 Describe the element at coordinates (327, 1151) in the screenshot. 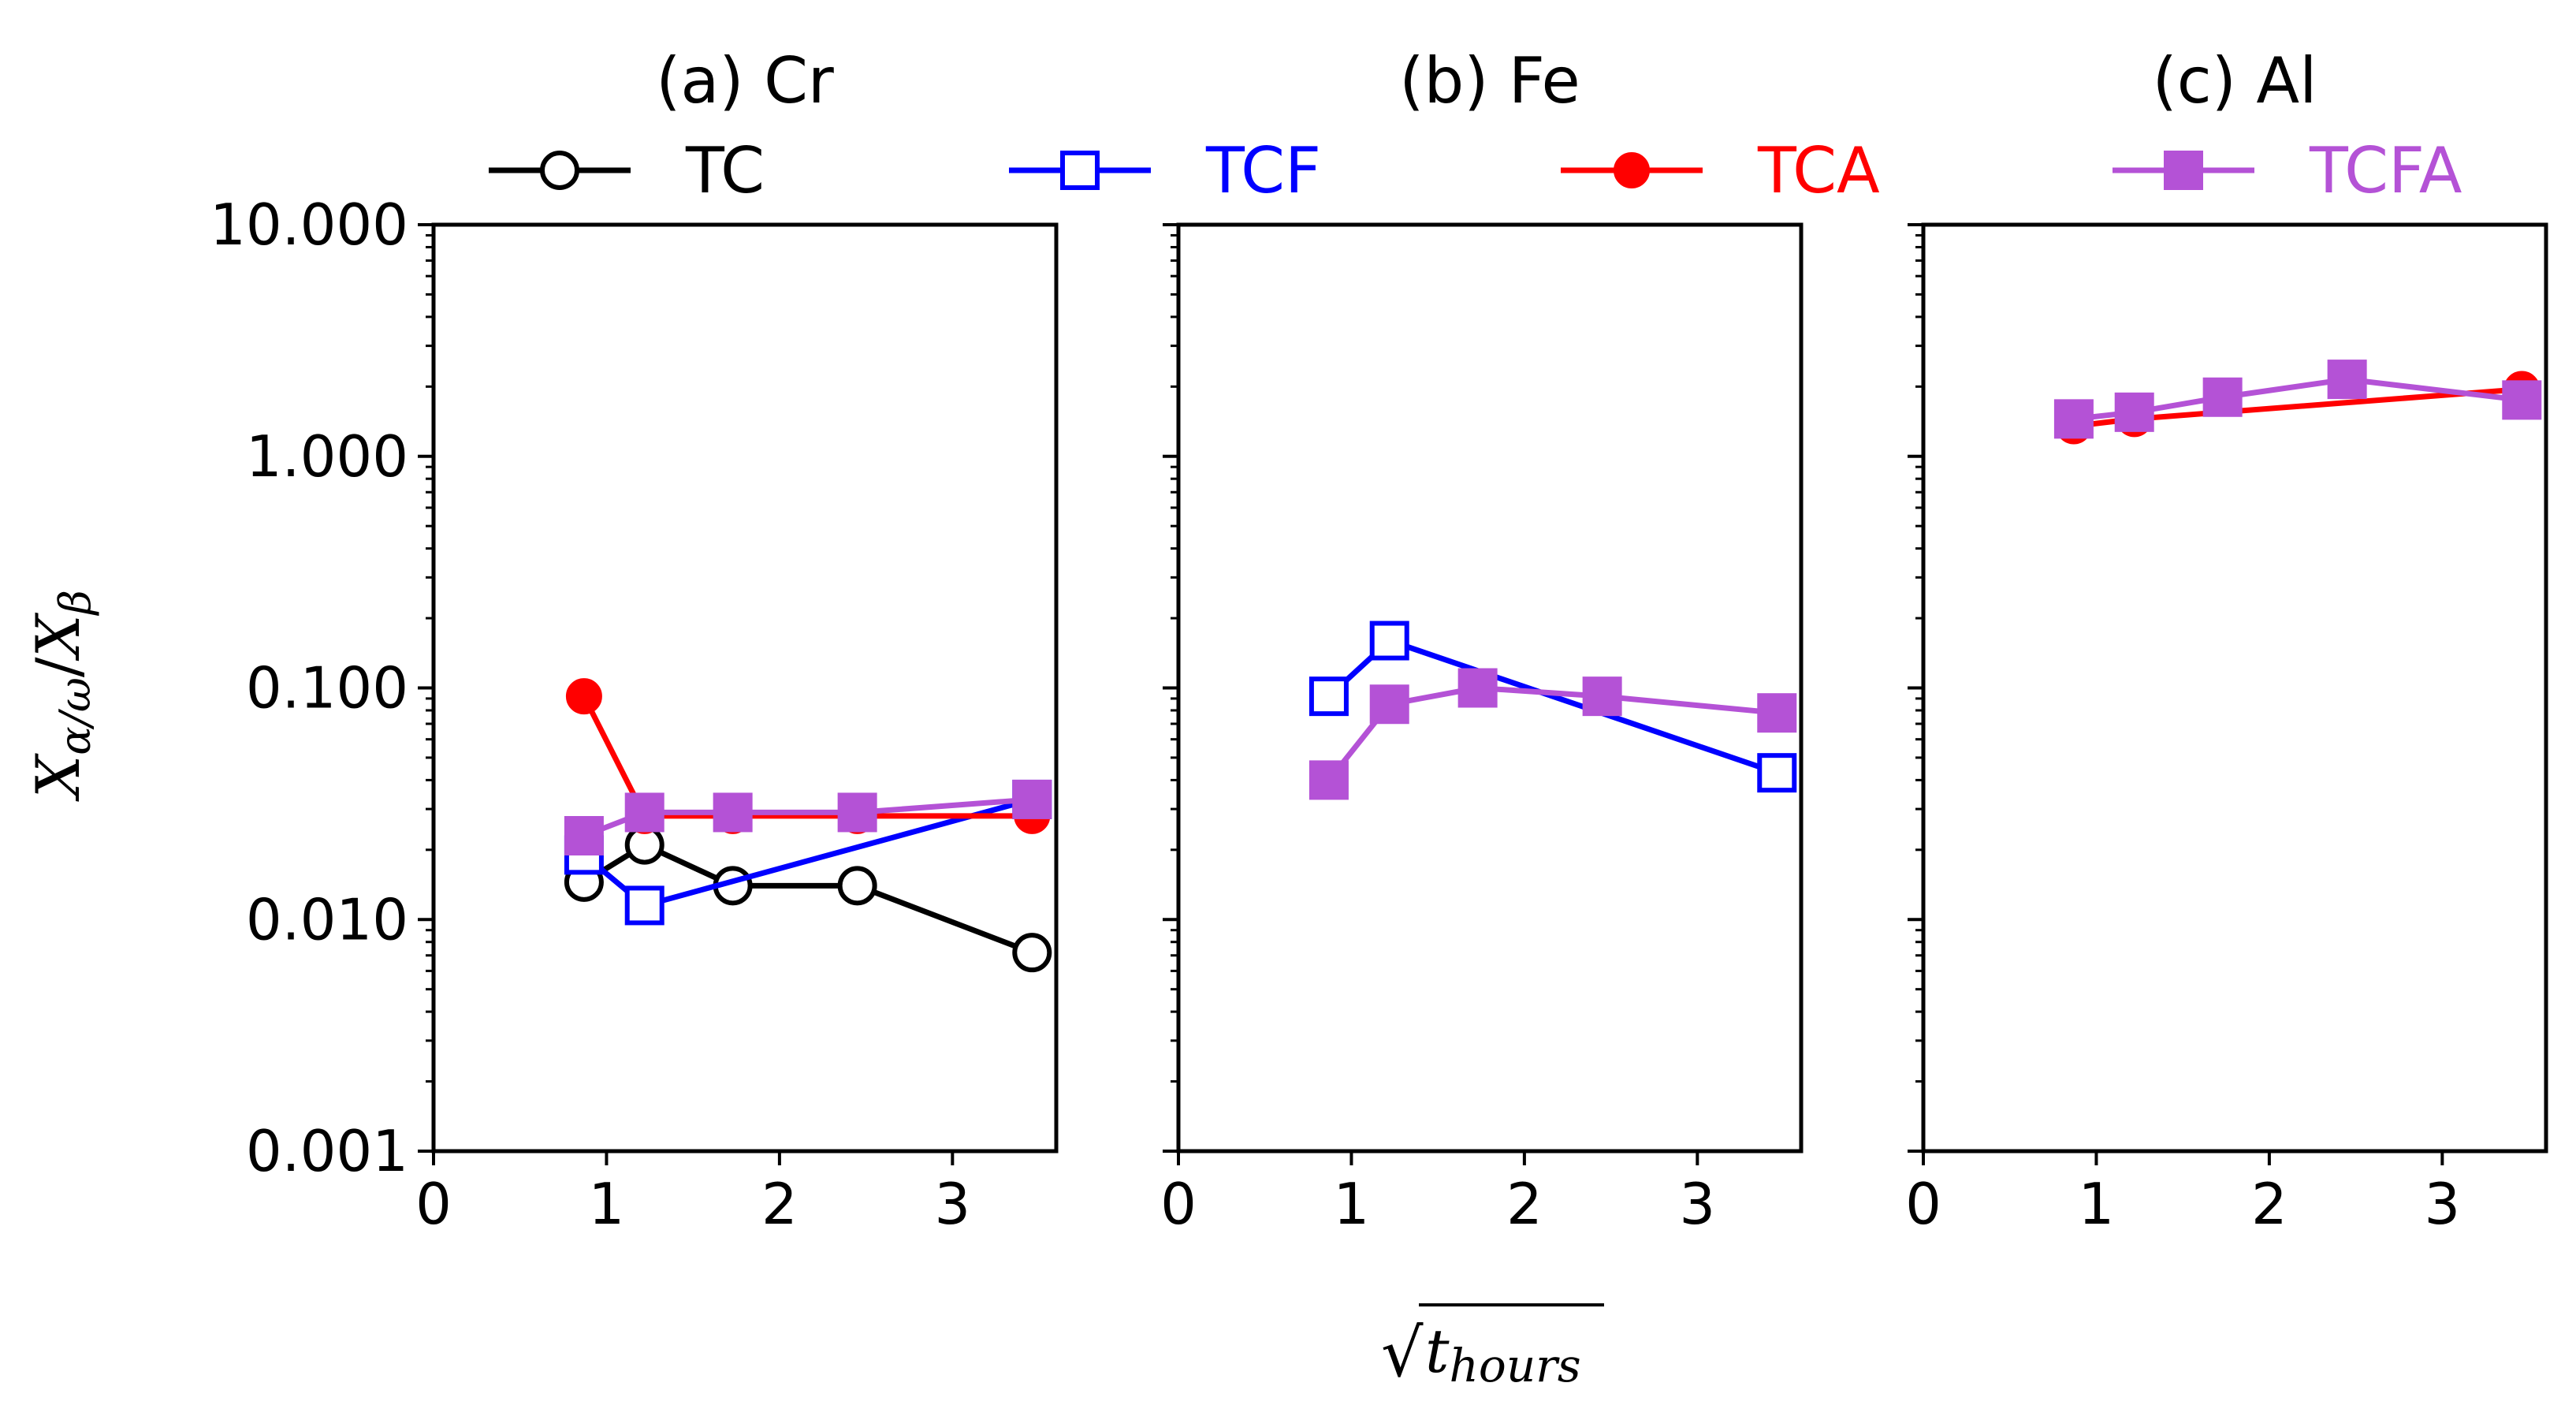

I see `y-tick-label: 0.001` at that location.